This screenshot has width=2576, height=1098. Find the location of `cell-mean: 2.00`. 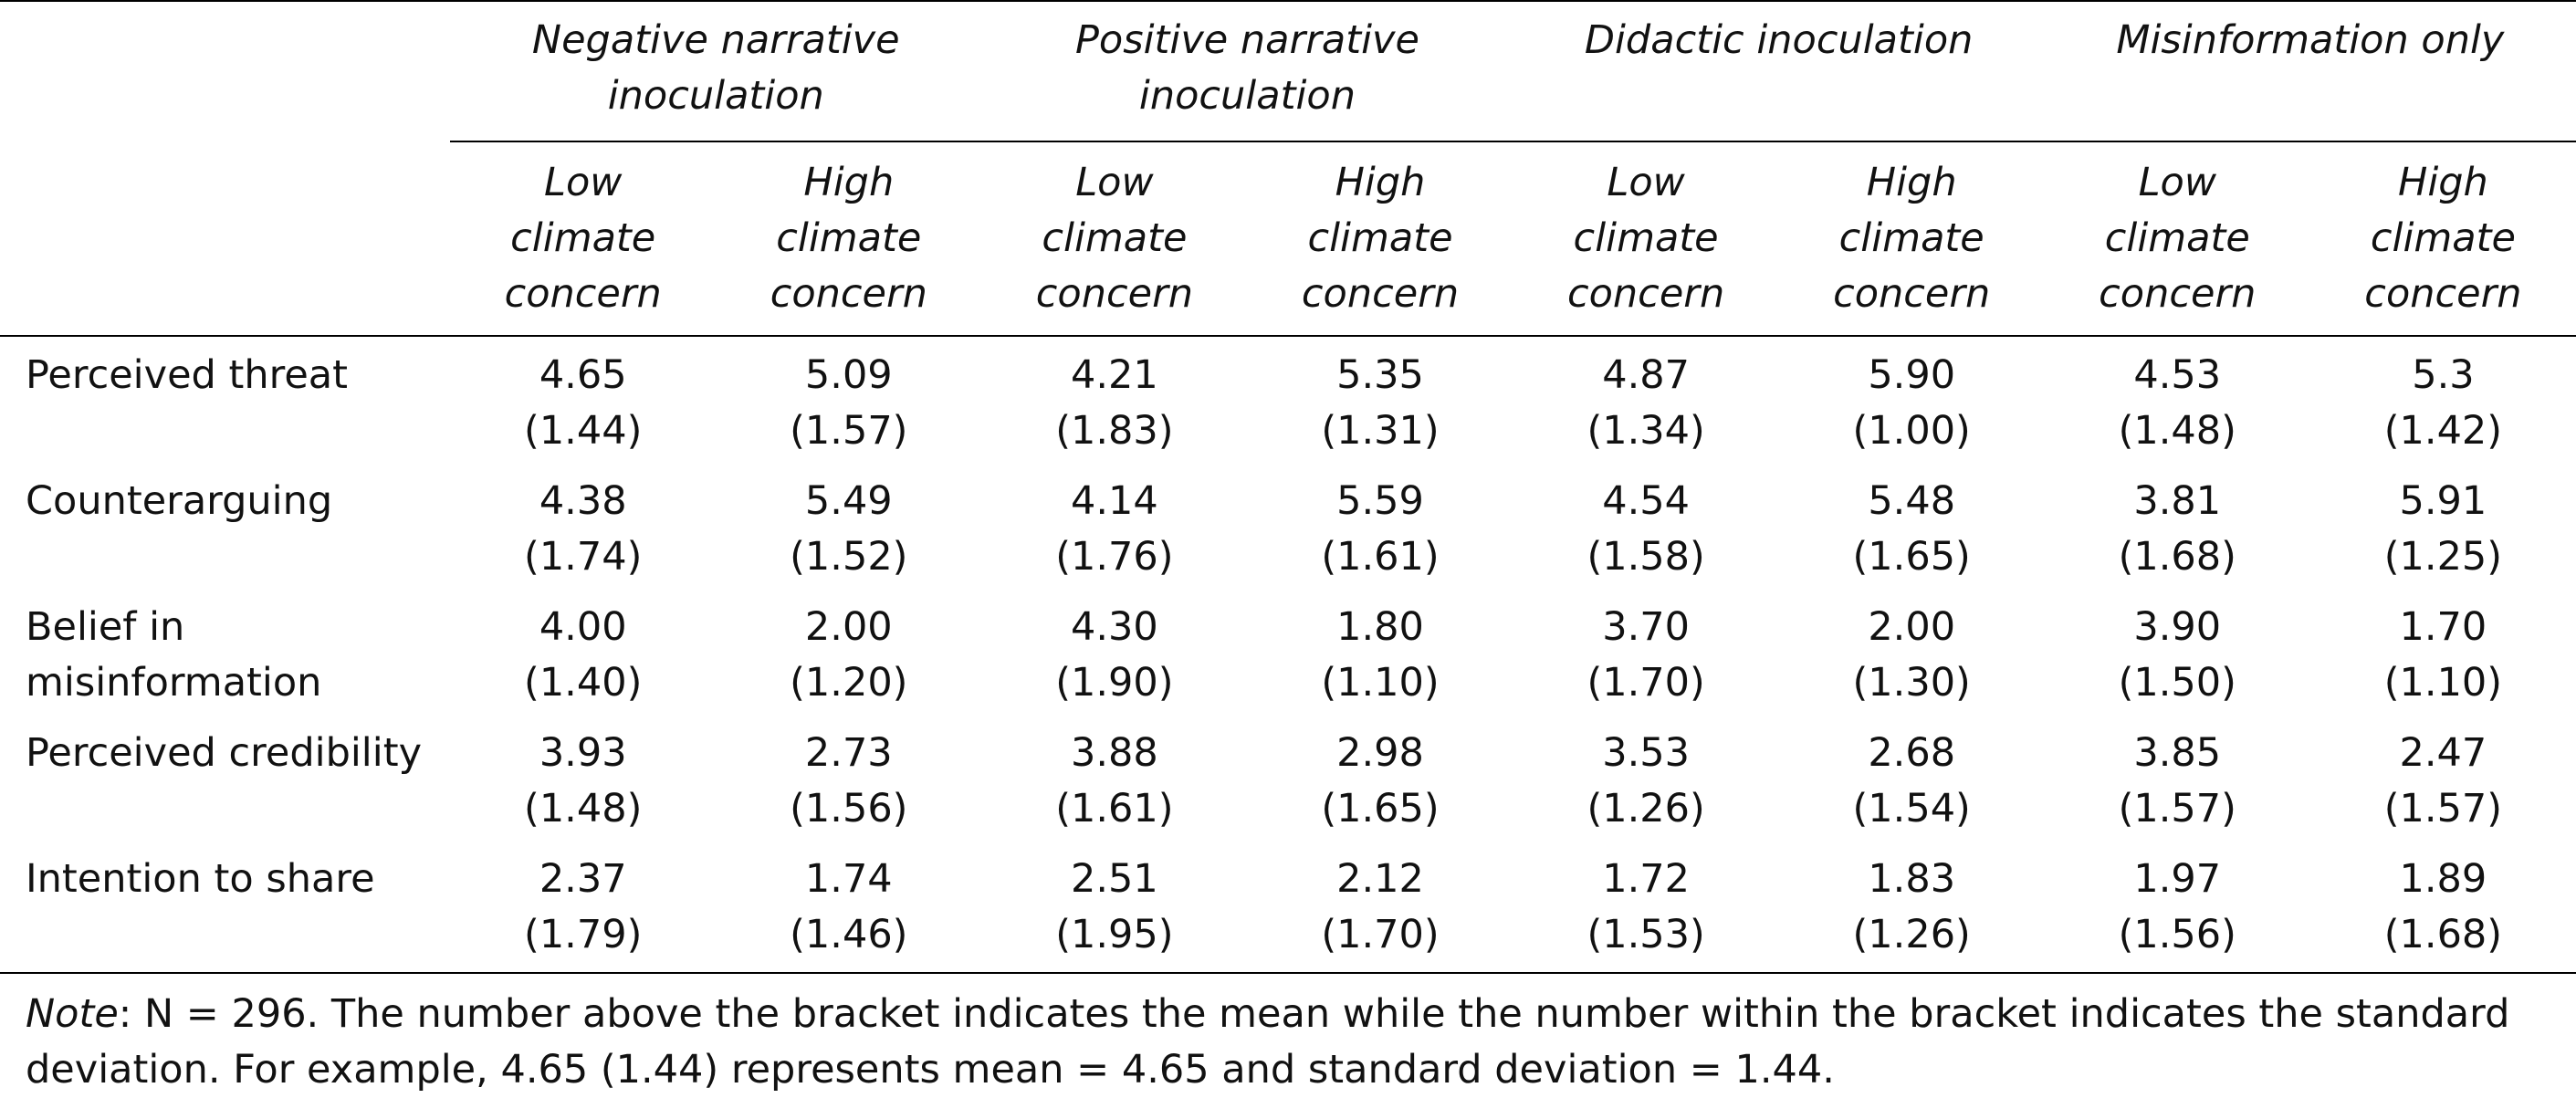

cell-mean: 2.00 is located at coordinates (1912, 627).